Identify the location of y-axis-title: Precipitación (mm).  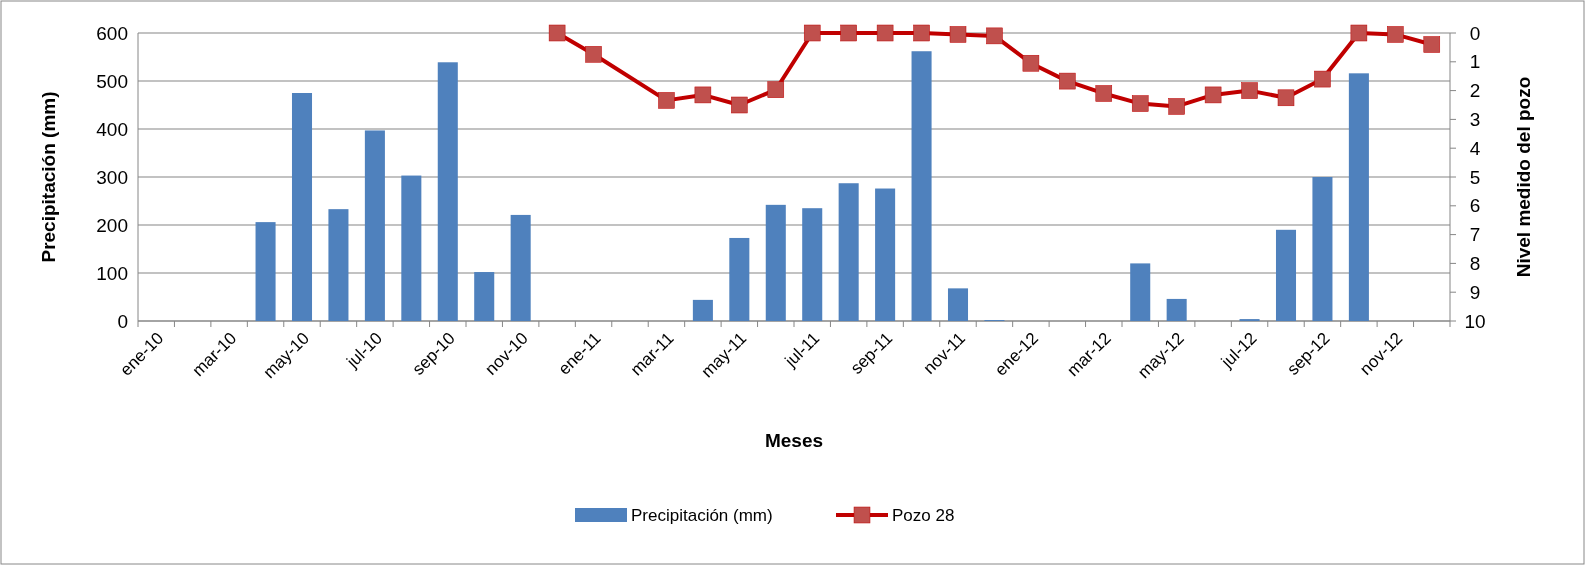
(48, 177).